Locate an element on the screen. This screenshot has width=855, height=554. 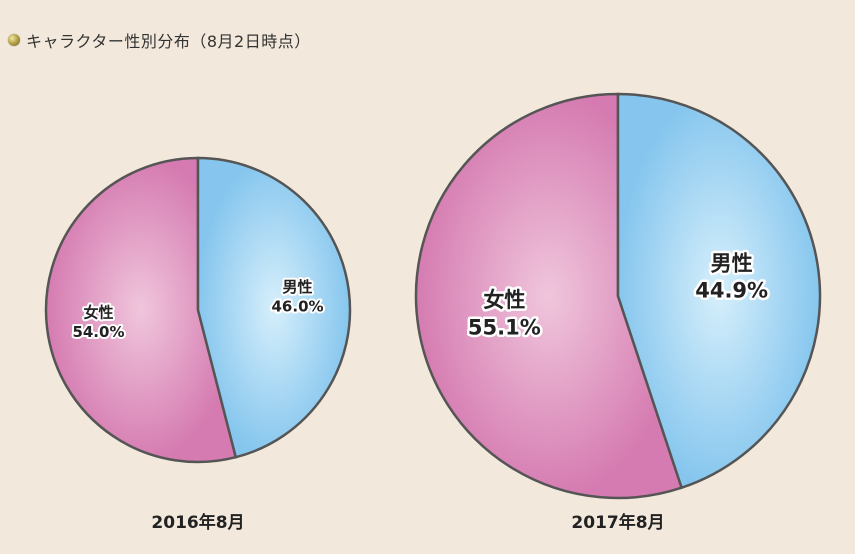
chart-caption: 2016年8月 is located at coordinates (197, 522).